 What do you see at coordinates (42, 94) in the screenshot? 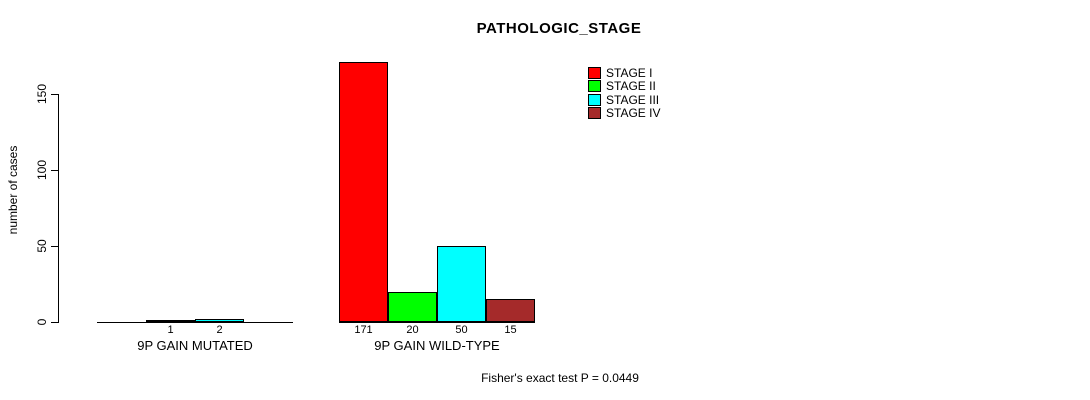
I see `y-tick-label: 150` at bounding box center [42, 94].